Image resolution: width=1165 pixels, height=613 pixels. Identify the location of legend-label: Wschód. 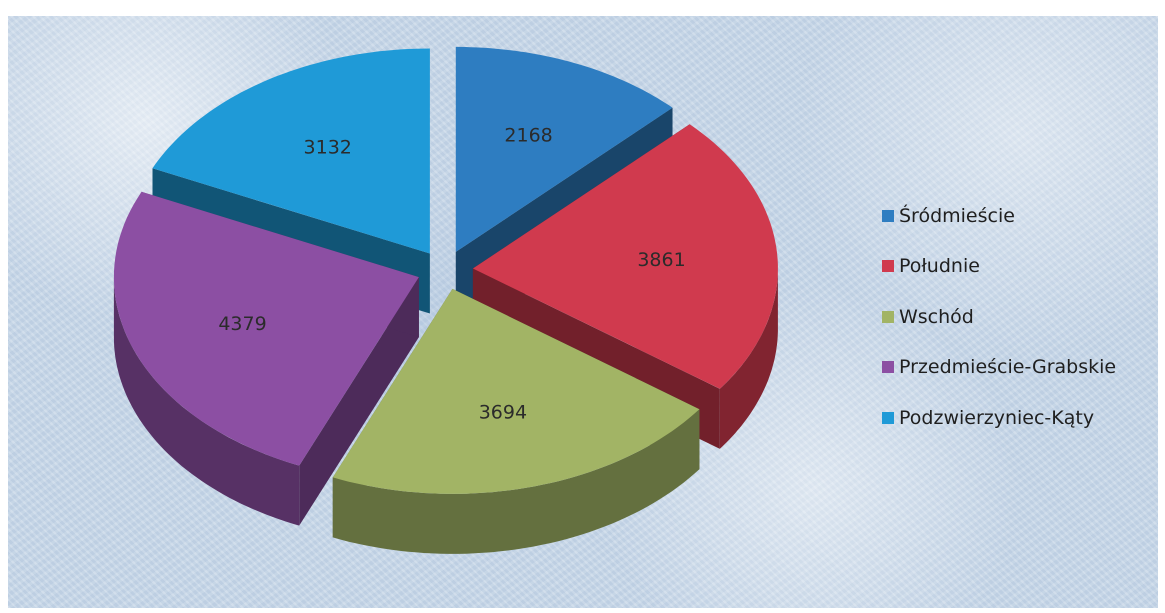
(936, 316).